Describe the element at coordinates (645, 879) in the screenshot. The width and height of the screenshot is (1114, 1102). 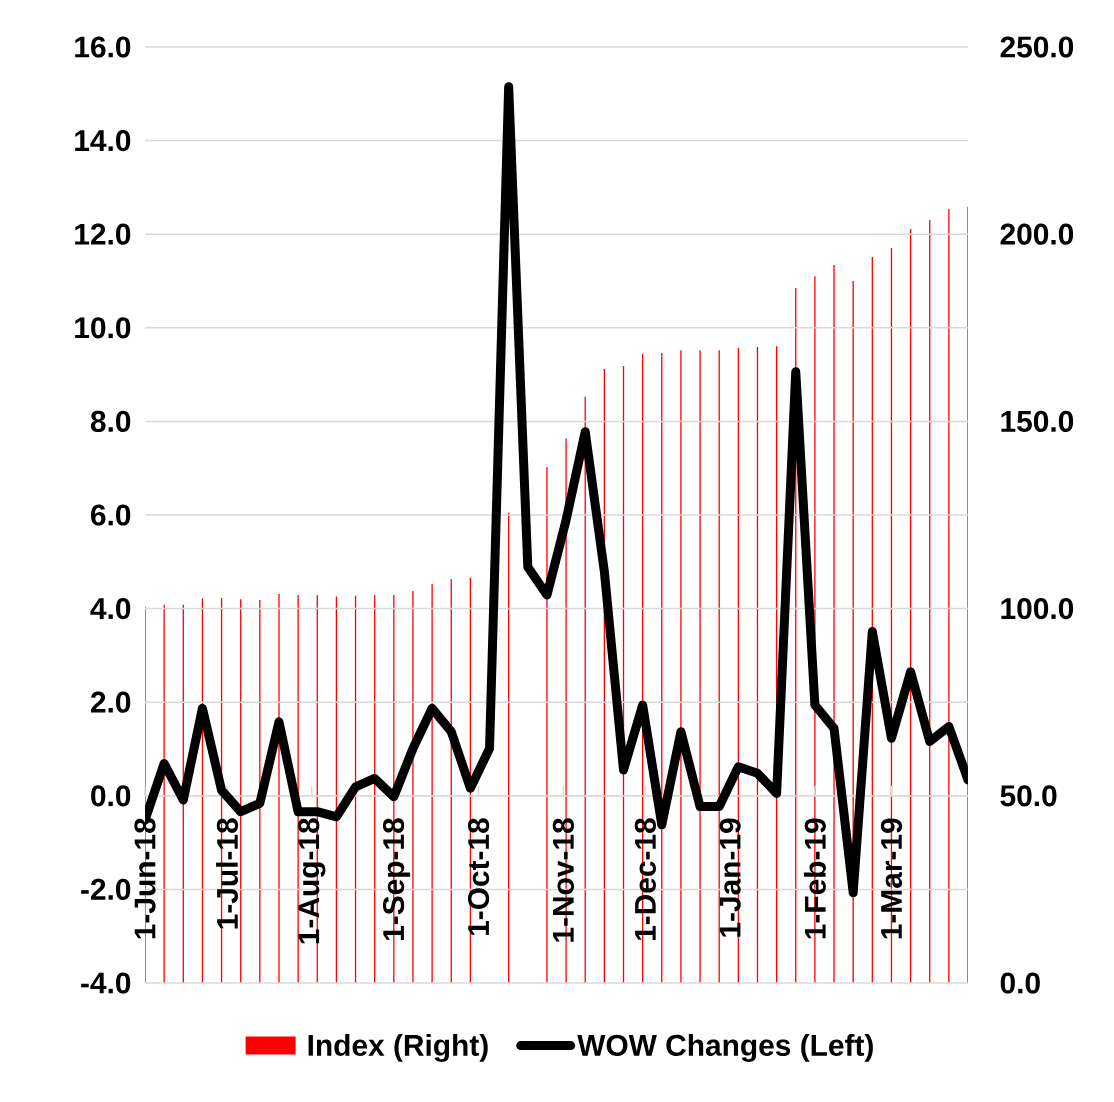
I see `x-tick-label: 1-Dec-18` at that location.